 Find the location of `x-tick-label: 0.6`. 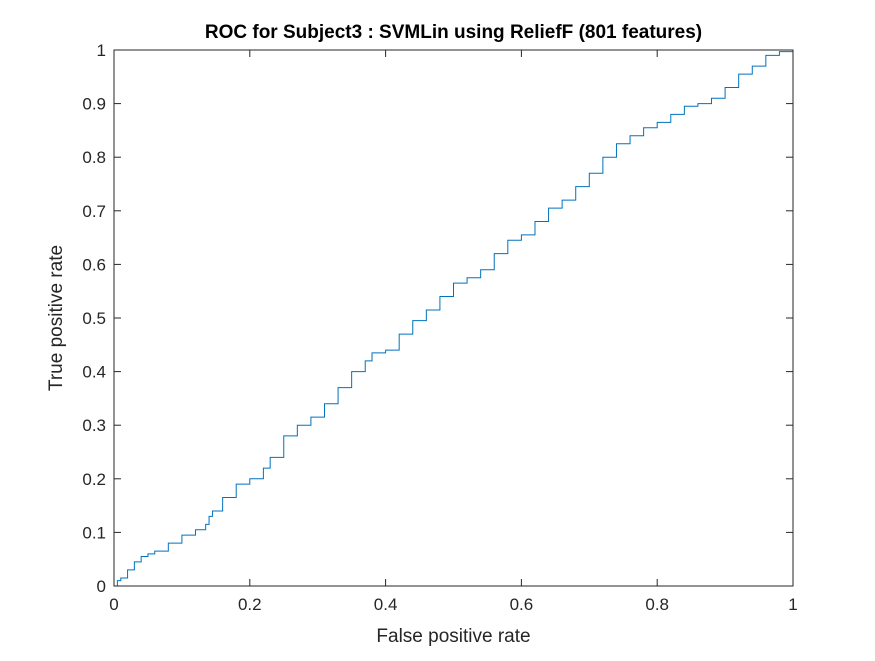

x-tick-label: 0.6 is located at coordinates (522, 604).